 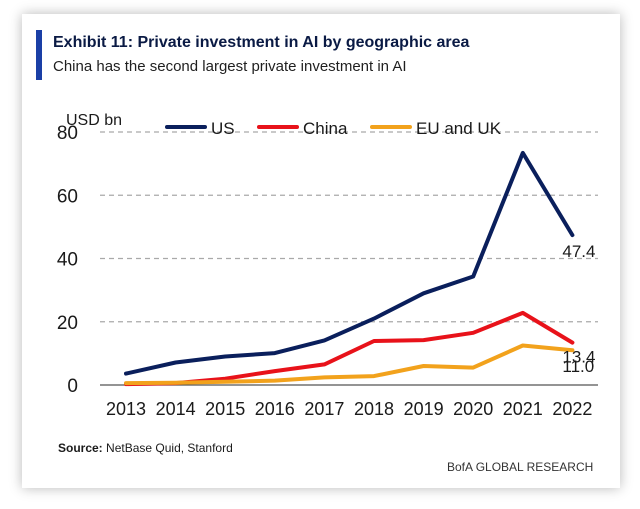 What do you see at coordinates (523, 409) in the screenshot?
I see `x-tick-label: 2021` at bounding box center [523, 409].